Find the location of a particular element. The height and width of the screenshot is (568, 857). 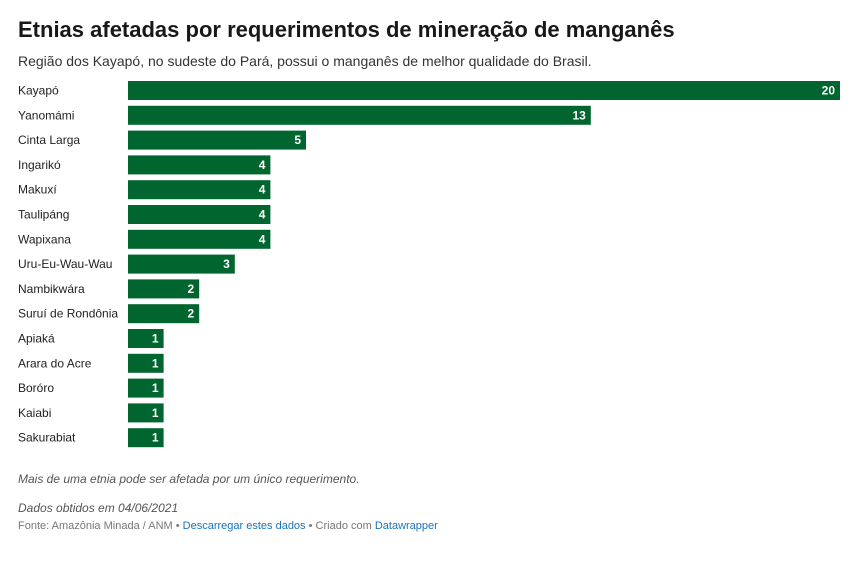

bar-row: Suruí de Rondônia 2 is located at coordinates (109, 314).